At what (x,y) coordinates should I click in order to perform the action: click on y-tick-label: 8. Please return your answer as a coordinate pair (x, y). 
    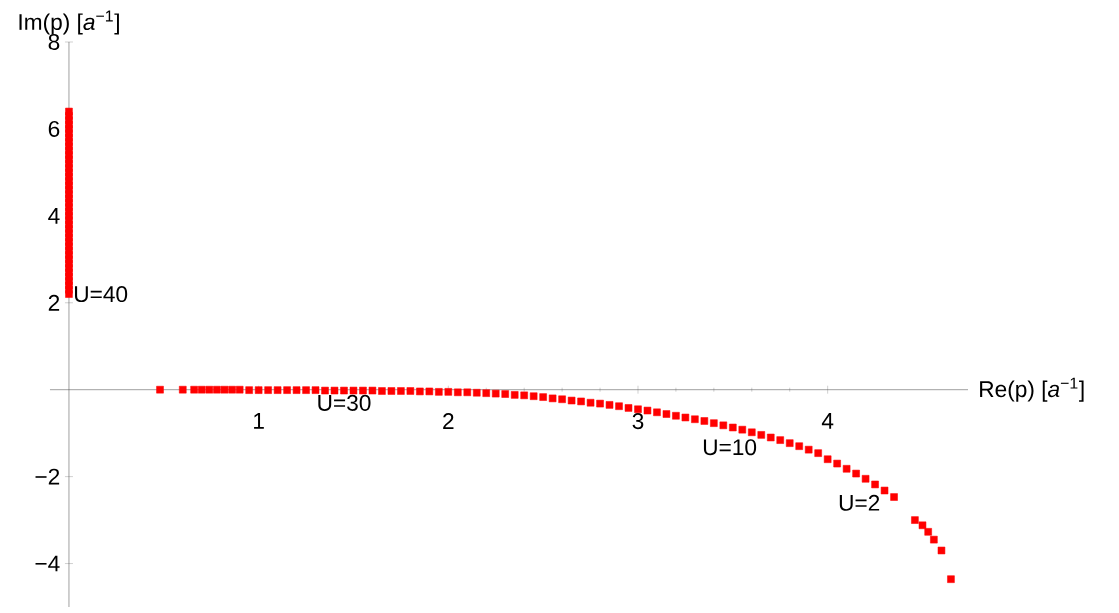
    Looking at the image, I should click on (54, 42).